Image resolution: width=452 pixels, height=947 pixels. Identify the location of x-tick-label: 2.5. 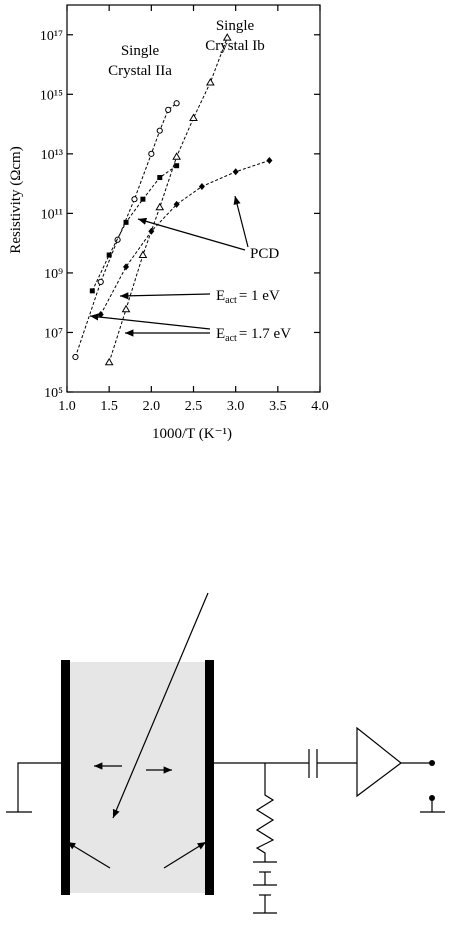
(194, 406).